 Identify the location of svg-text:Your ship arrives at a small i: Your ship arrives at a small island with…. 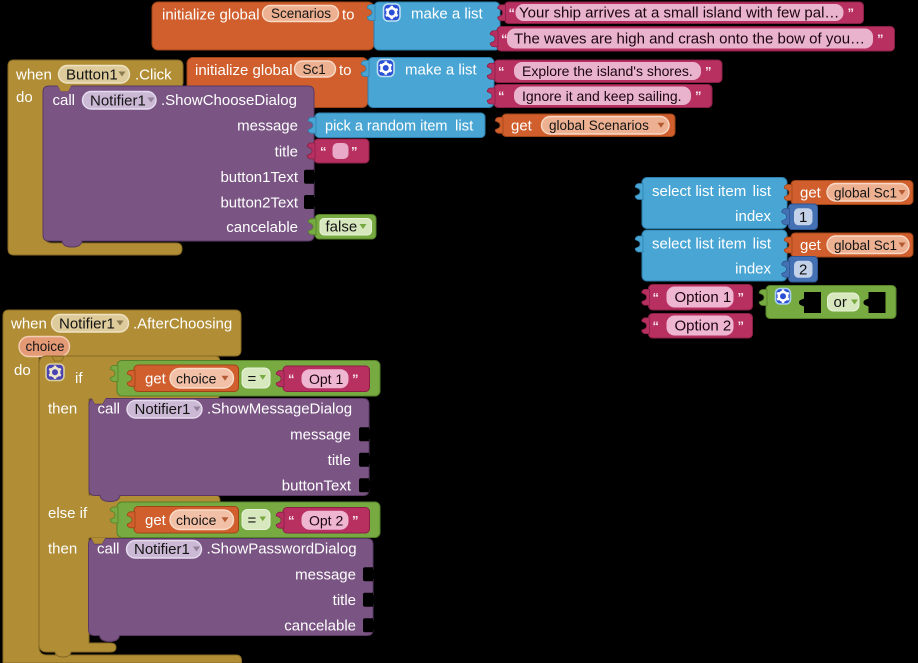
(679, 13).